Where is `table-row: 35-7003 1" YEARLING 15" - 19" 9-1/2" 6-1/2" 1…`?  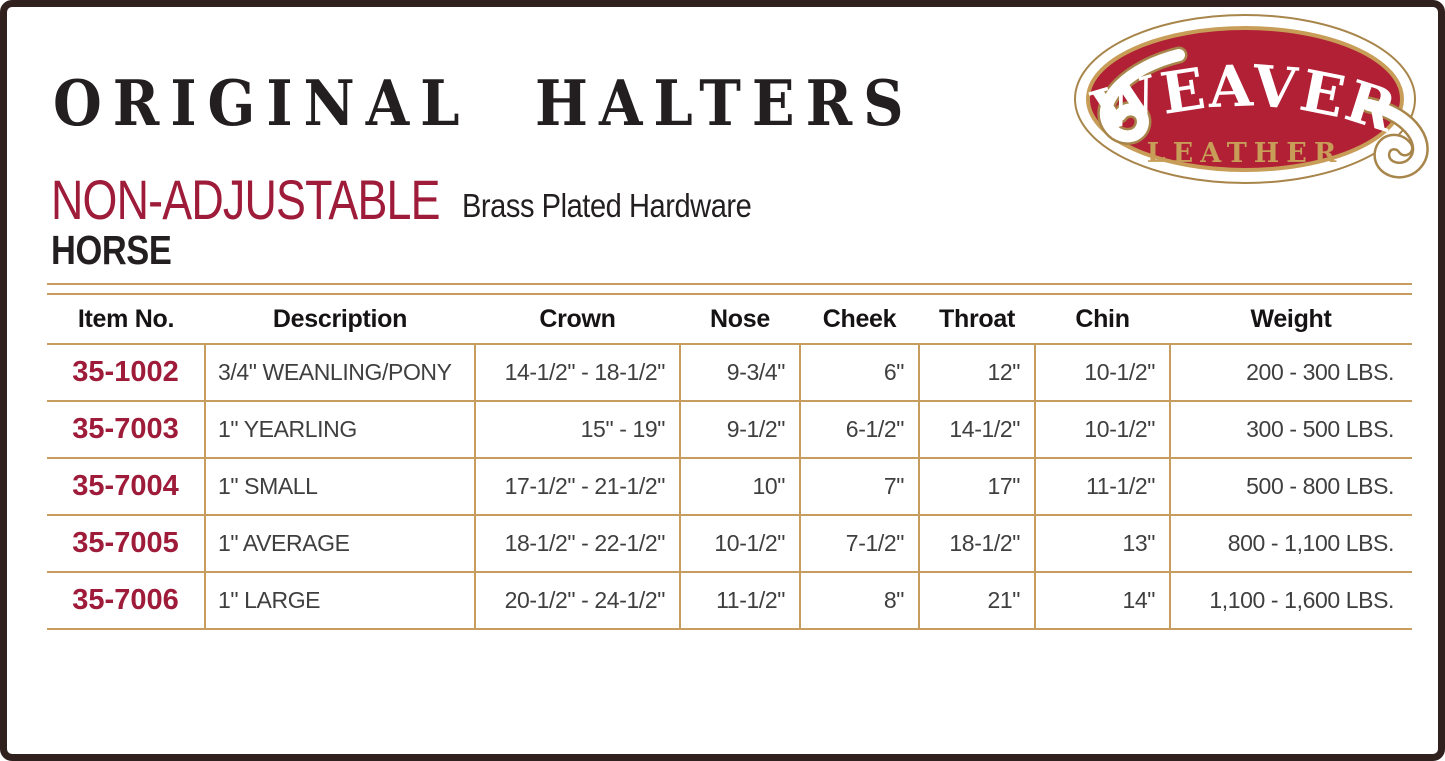
table-row: 35-7003 1" YEARLING 15" - 19" 9-1/2" 6-1/2" 1… is located at coordinates (729, 430).